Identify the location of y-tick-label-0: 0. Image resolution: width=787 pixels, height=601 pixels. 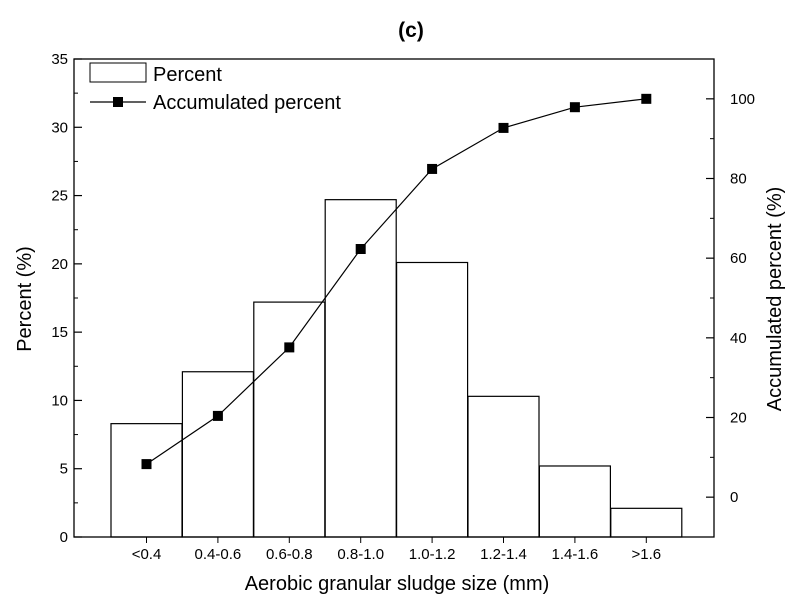
(64, 537).